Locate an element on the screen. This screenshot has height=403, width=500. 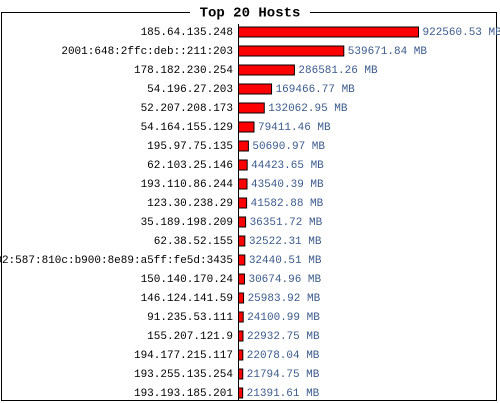
category-label: 2001:648:2ffc:deb::211:203 is located at coordinates (147, 52).